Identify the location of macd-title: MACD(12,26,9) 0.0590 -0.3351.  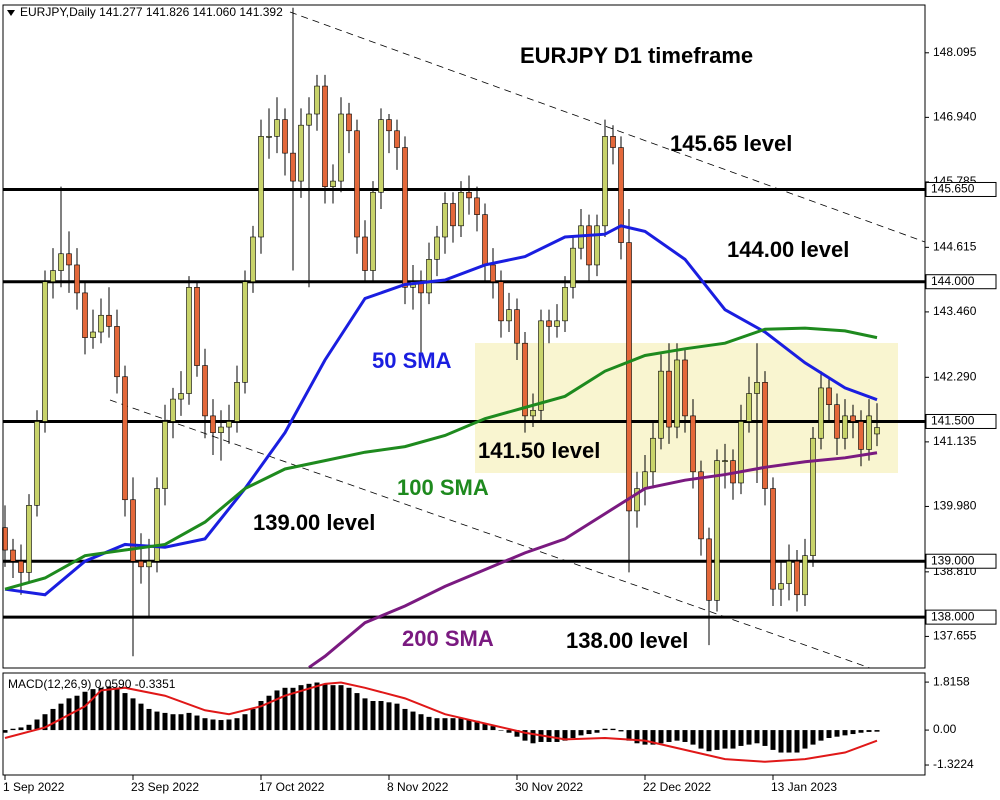
(92, 684).